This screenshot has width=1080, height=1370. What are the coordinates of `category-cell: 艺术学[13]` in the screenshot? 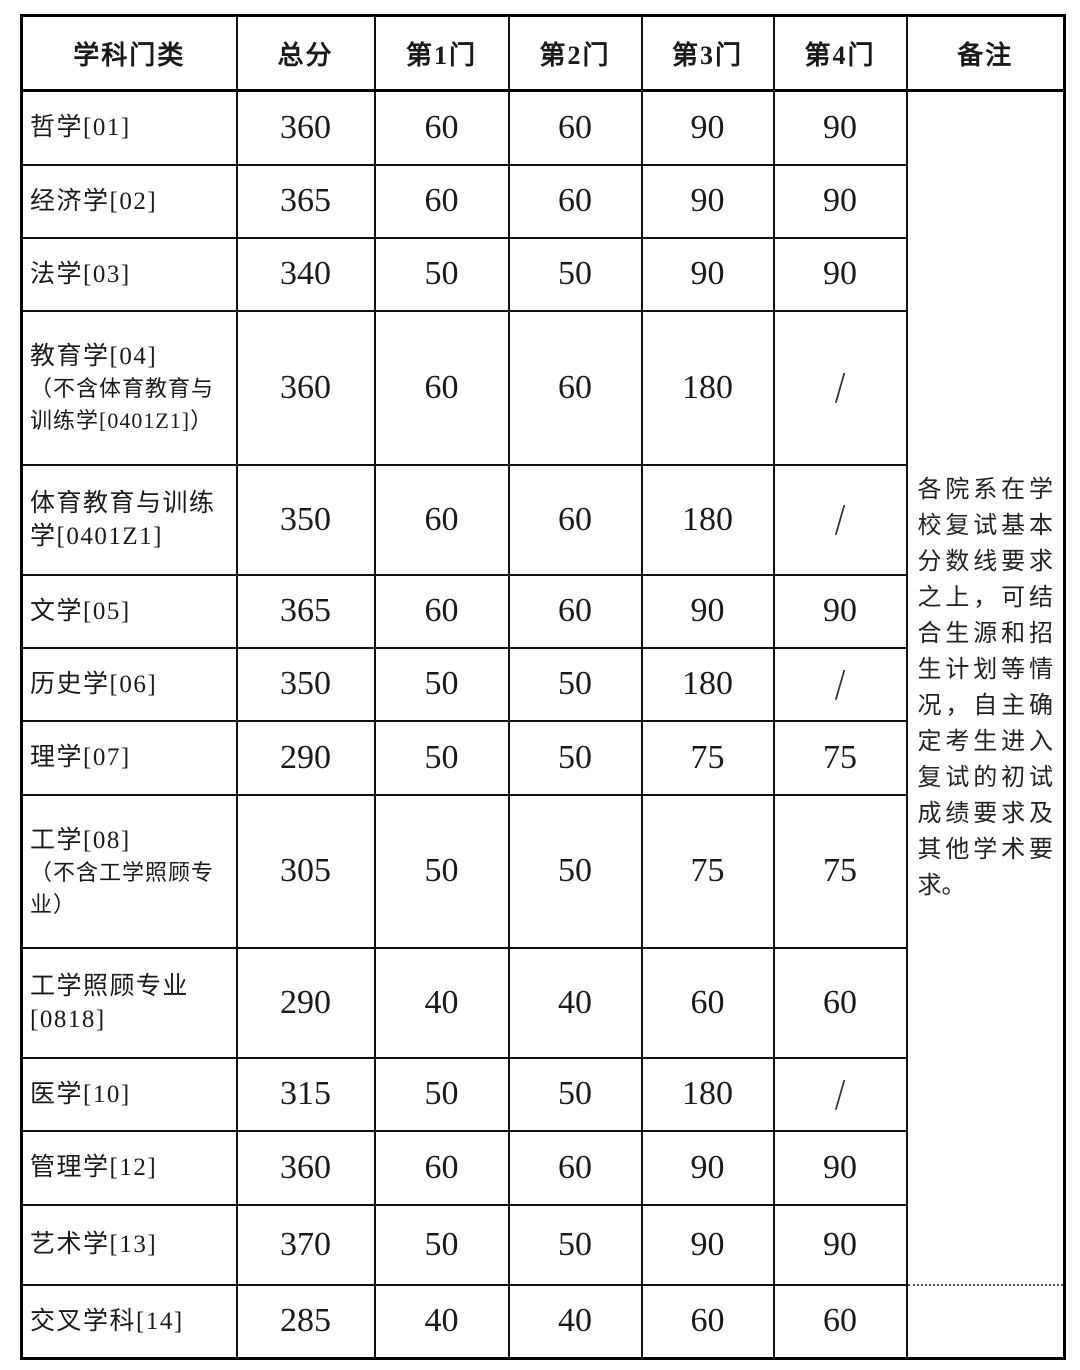 It's located at (129, 1244).